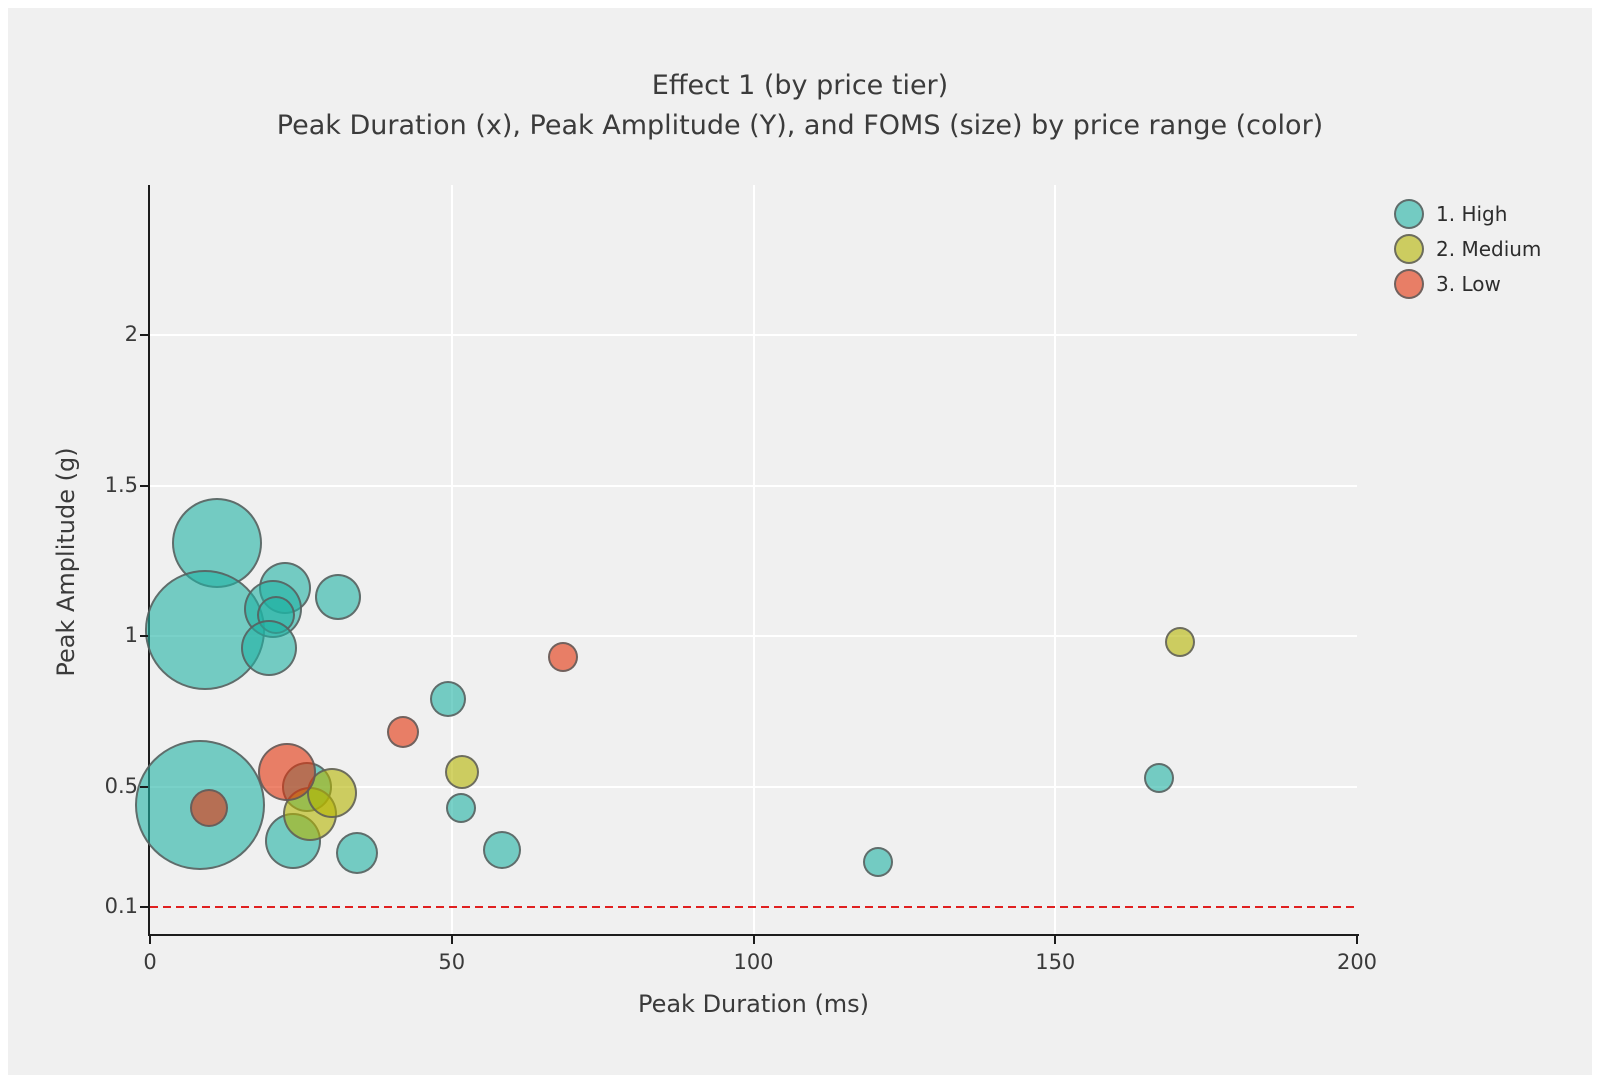 The height and width of the screenshot is (1083, 1600). I want to click on x-axis-title: Peak Duration (ms), so click(753, 1004).